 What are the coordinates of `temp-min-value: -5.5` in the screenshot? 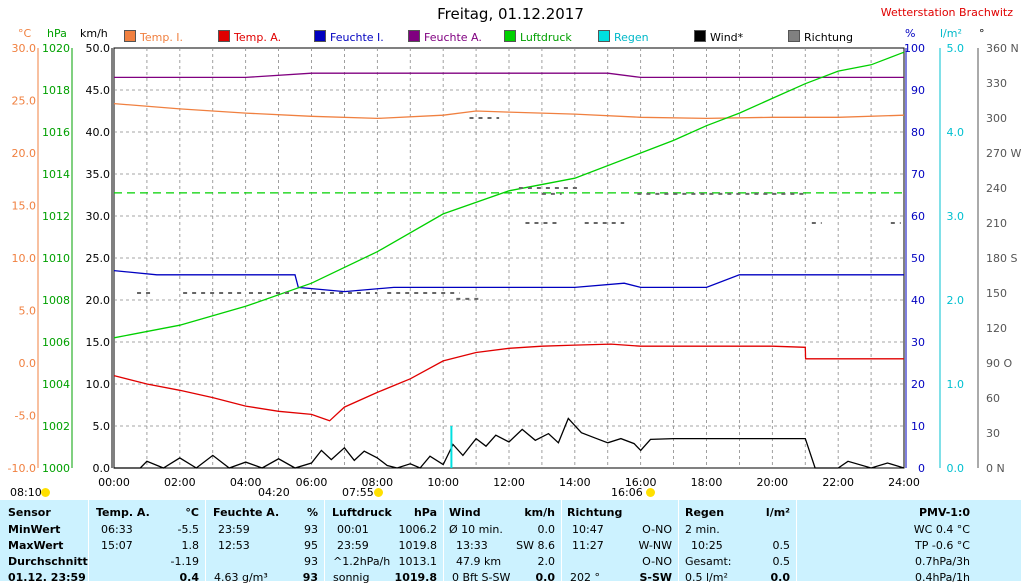 It's located at (188, 529).